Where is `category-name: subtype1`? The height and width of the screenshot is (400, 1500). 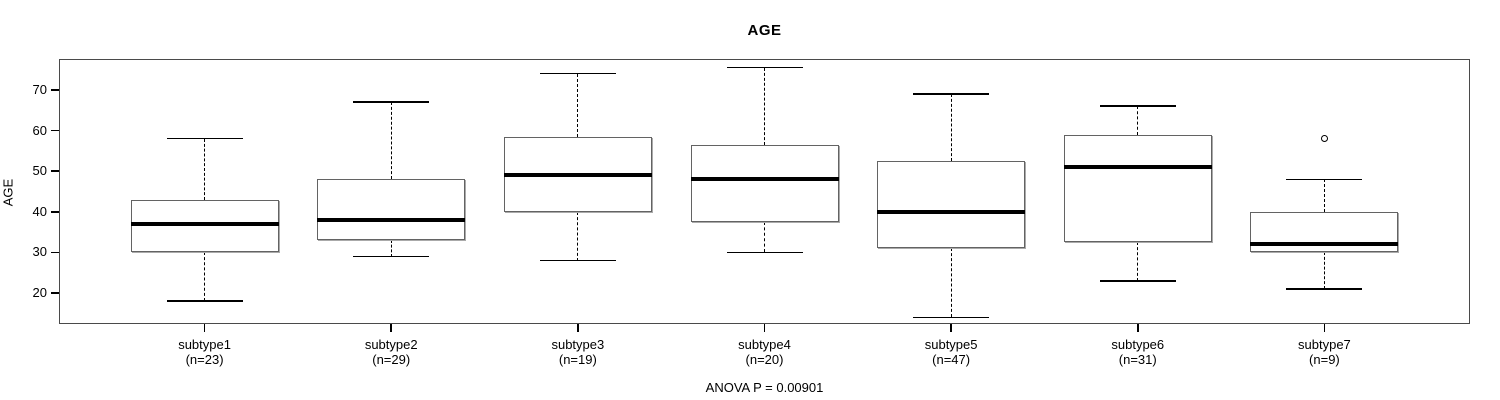 category-name: subtype1 is located at coordinates (204, 344).